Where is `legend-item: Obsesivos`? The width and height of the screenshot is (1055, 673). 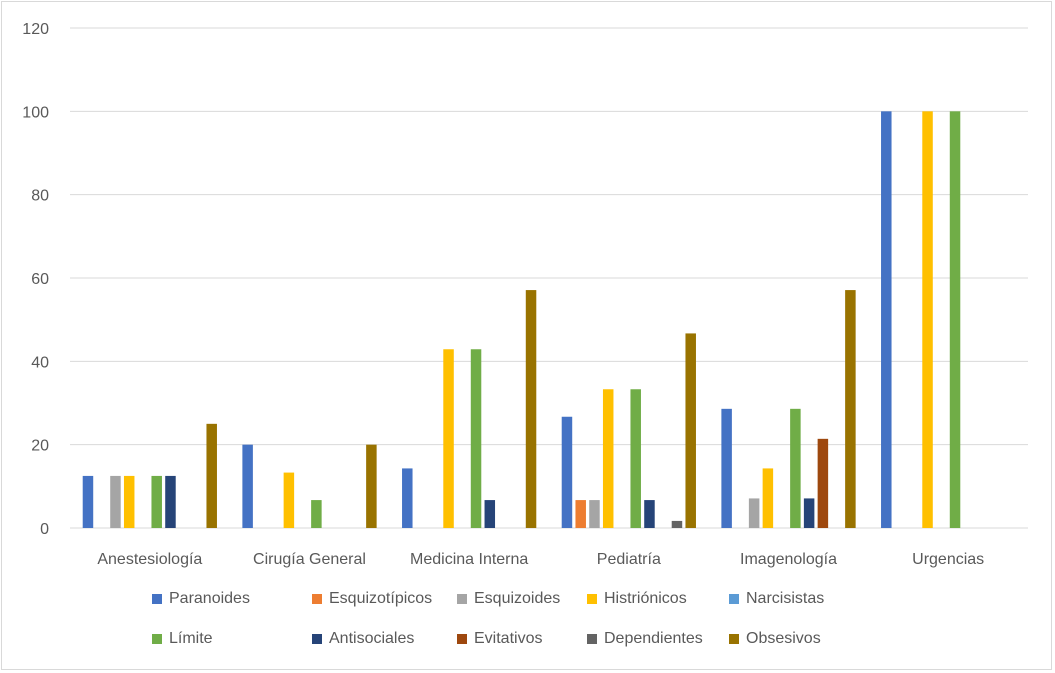 legend-item: Obsesivos is located at coordinates (794, 639).